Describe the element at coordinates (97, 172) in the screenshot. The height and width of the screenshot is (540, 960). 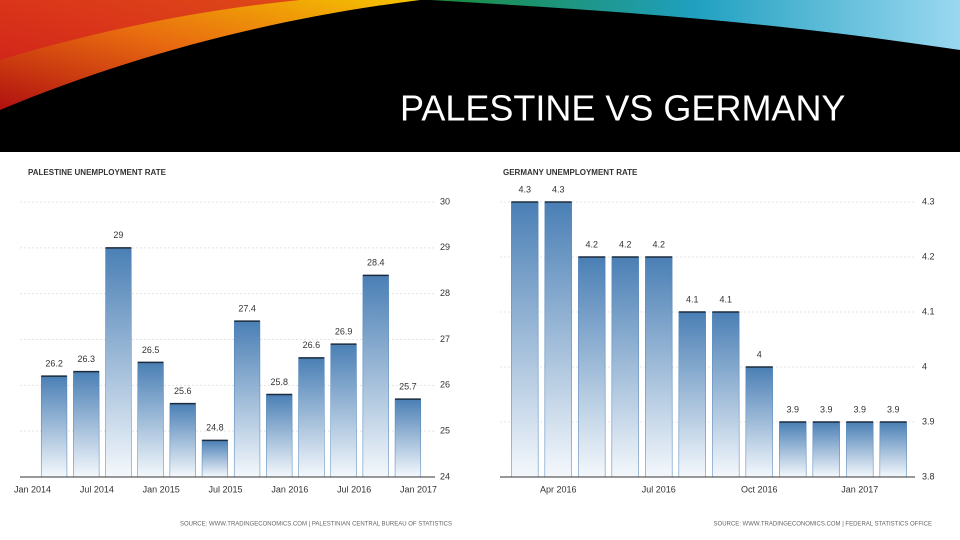
I see `chart-title: PALESTINE UNEMPLOYMENT RATE` at that location.